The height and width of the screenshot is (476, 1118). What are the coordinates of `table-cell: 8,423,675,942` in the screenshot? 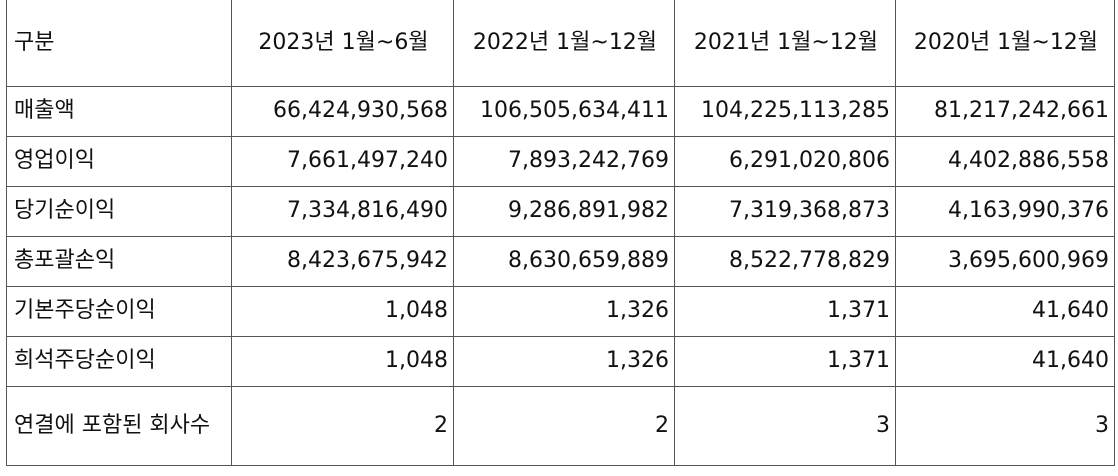 It's located at (342, 261).